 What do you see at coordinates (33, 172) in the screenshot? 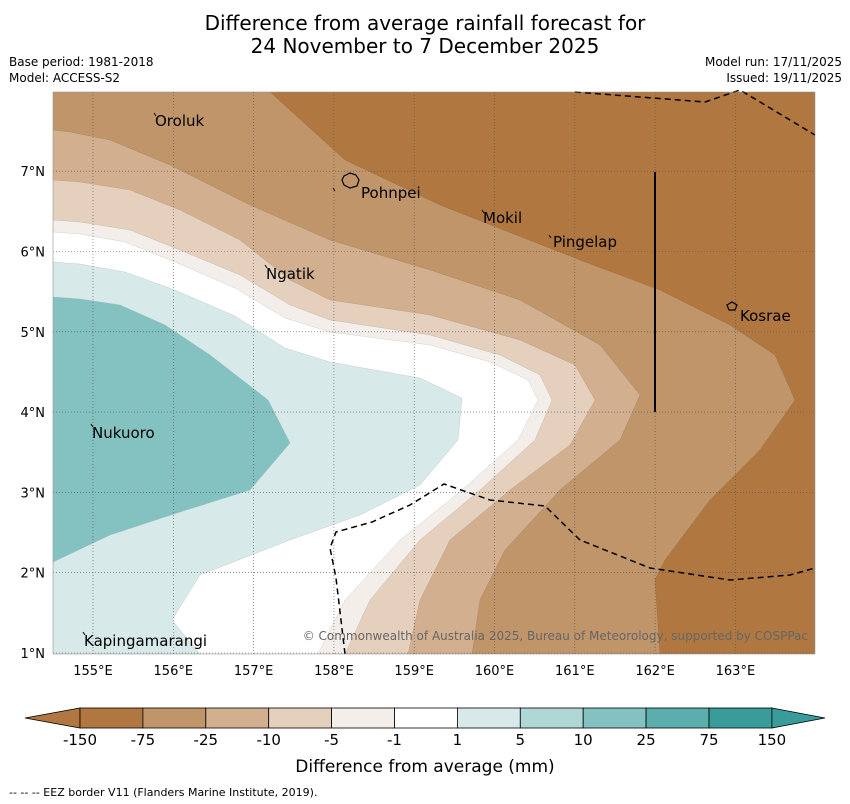
I see `lat-tick-label: 7°N` at bounding box center [33, 172].